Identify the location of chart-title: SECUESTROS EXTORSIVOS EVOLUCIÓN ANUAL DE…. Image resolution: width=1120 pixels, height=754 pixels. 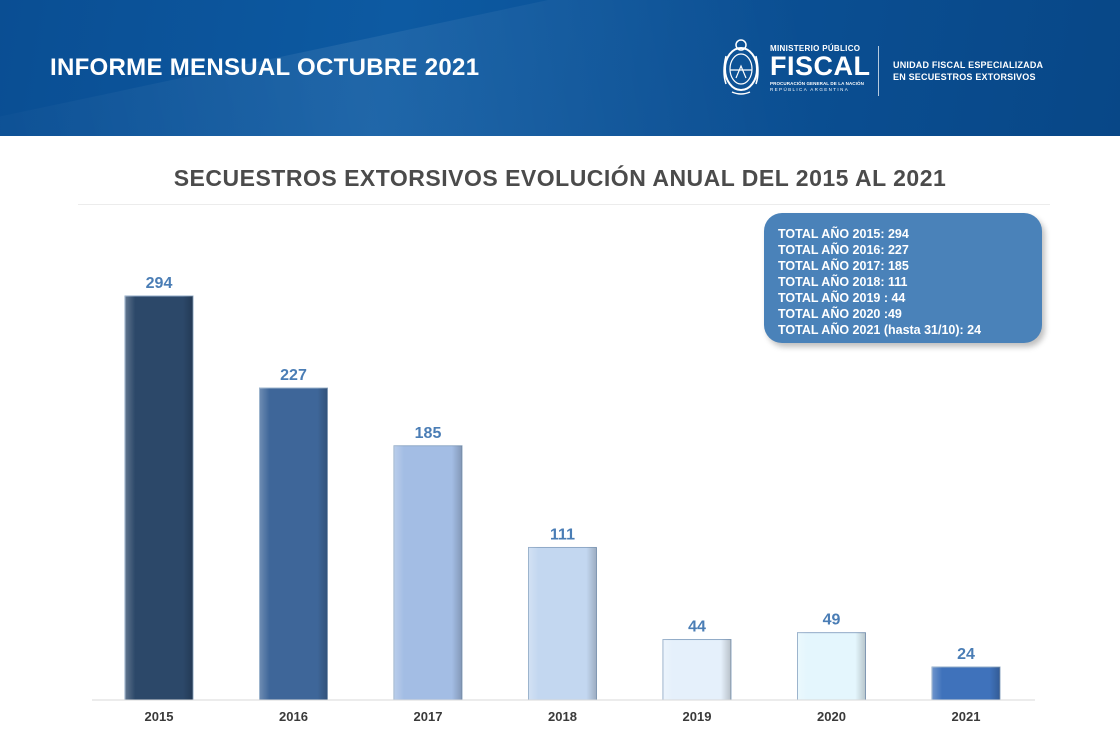
(560, 178).